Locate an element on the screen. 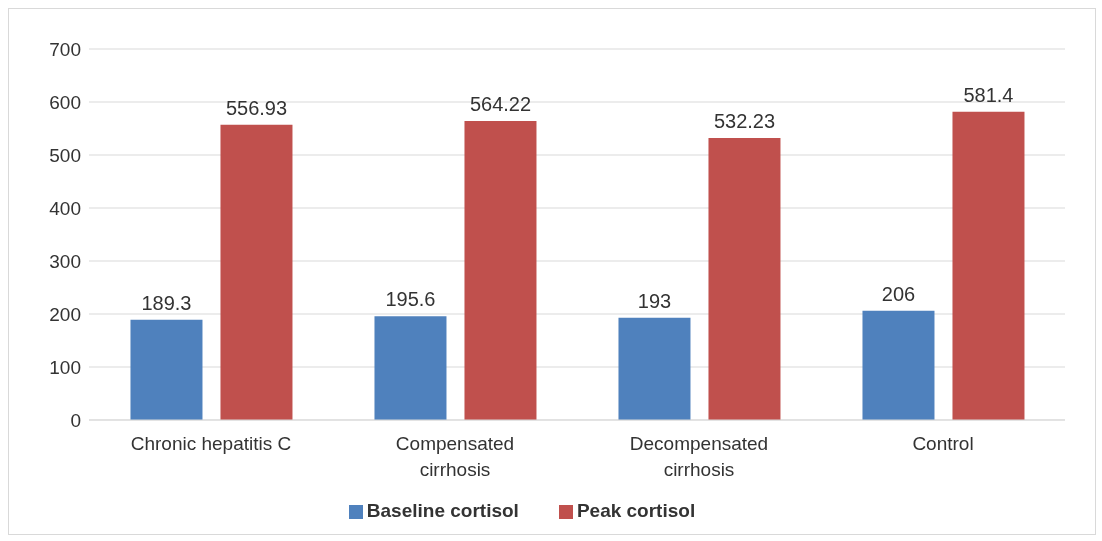  x-tick-label: Control is located at coordinates (943, 443).